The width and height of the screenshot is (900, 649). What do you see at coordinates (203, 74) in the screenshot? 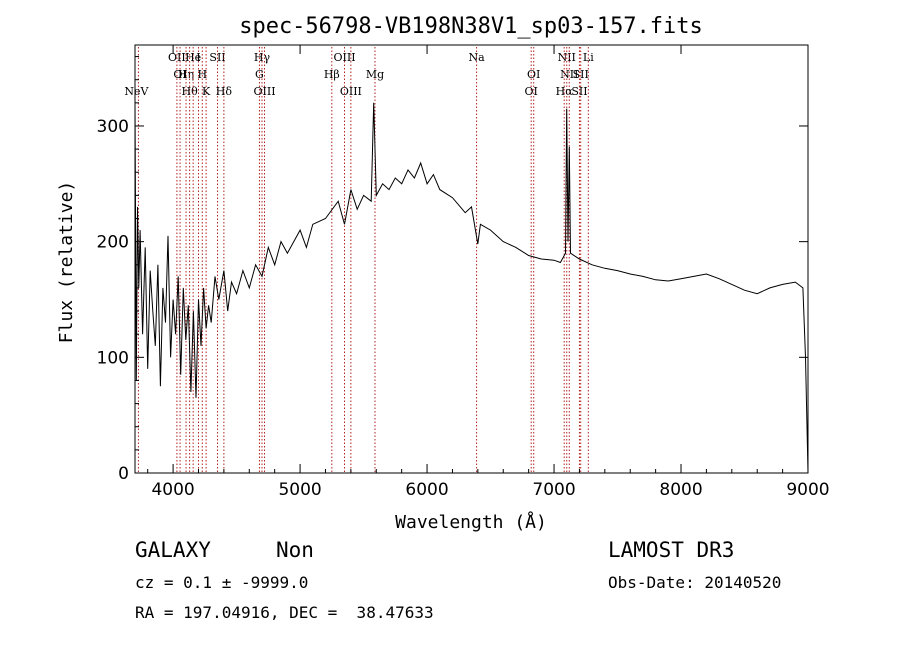
I see `marker-label-7: H` at bounding box center [203, 74].